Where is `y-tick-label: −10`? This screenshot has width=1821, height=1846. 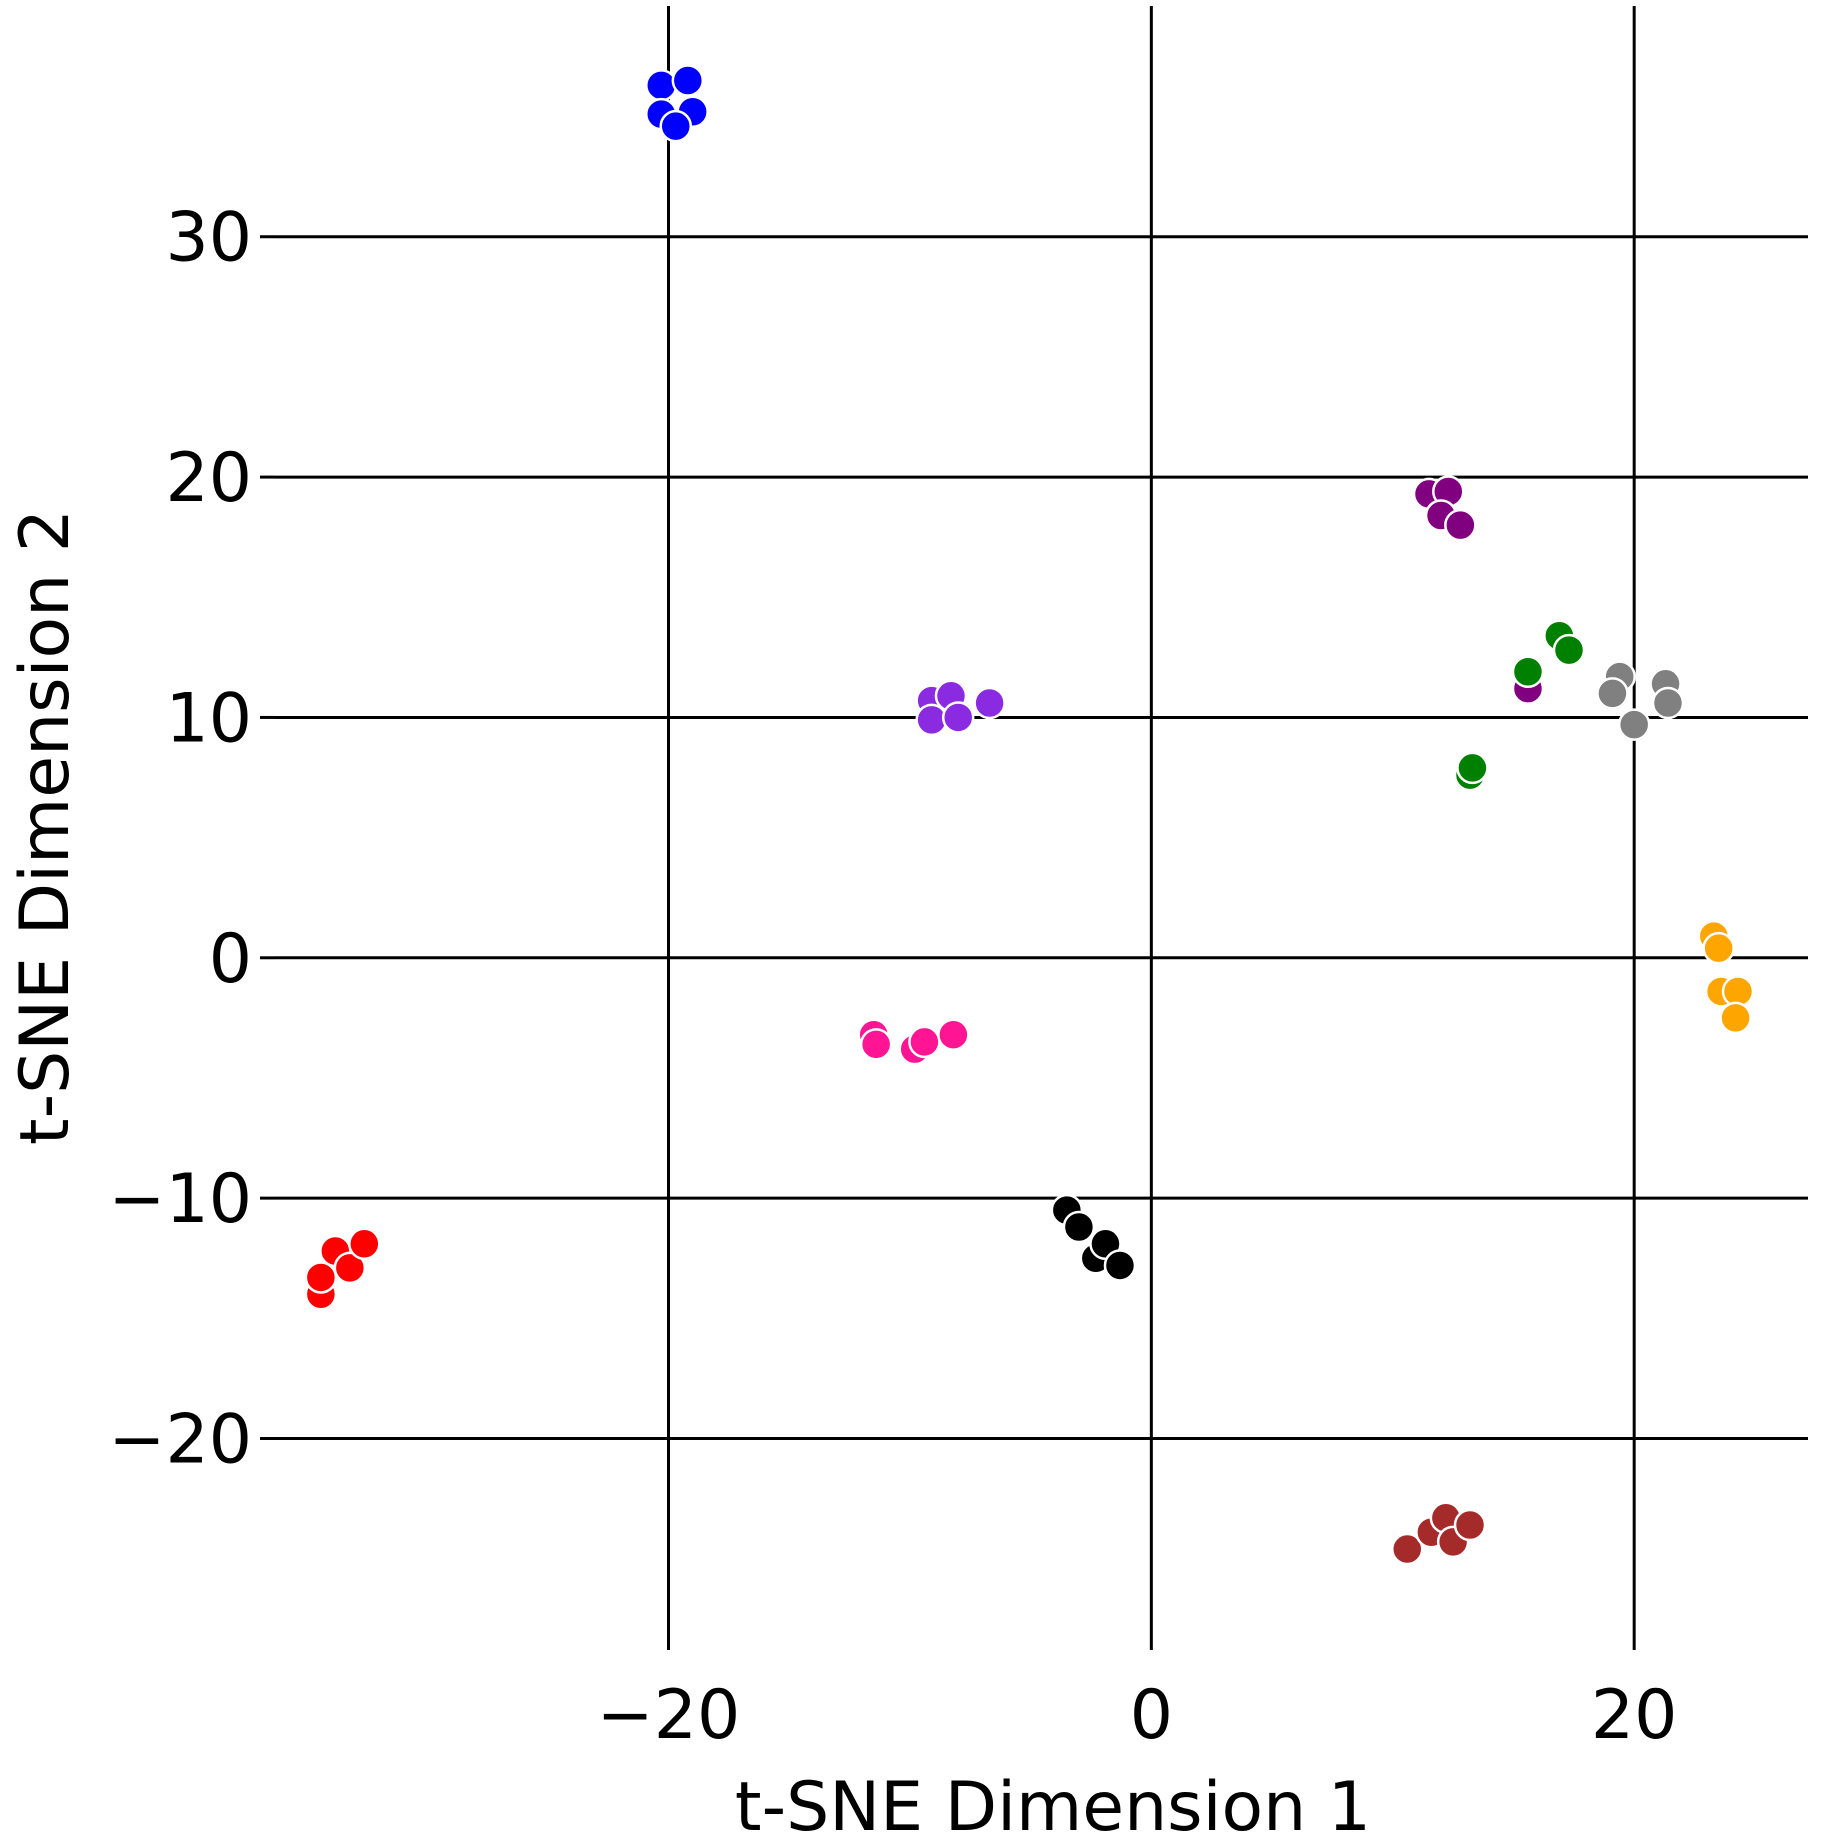 y-tick-label: −10 is located at coordinates (180, 1199).